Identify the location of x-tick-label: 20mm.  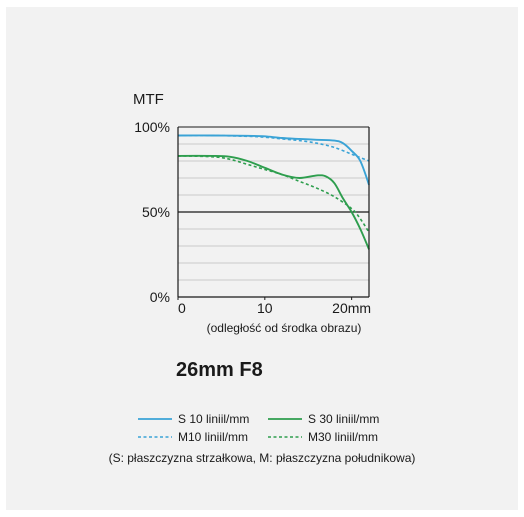
(351, 308).